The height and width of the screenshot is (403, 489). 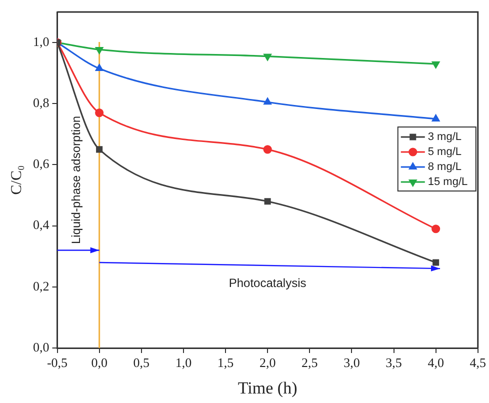 I want to click on x-tick-label: 2,5, so click(x=310, y=362).